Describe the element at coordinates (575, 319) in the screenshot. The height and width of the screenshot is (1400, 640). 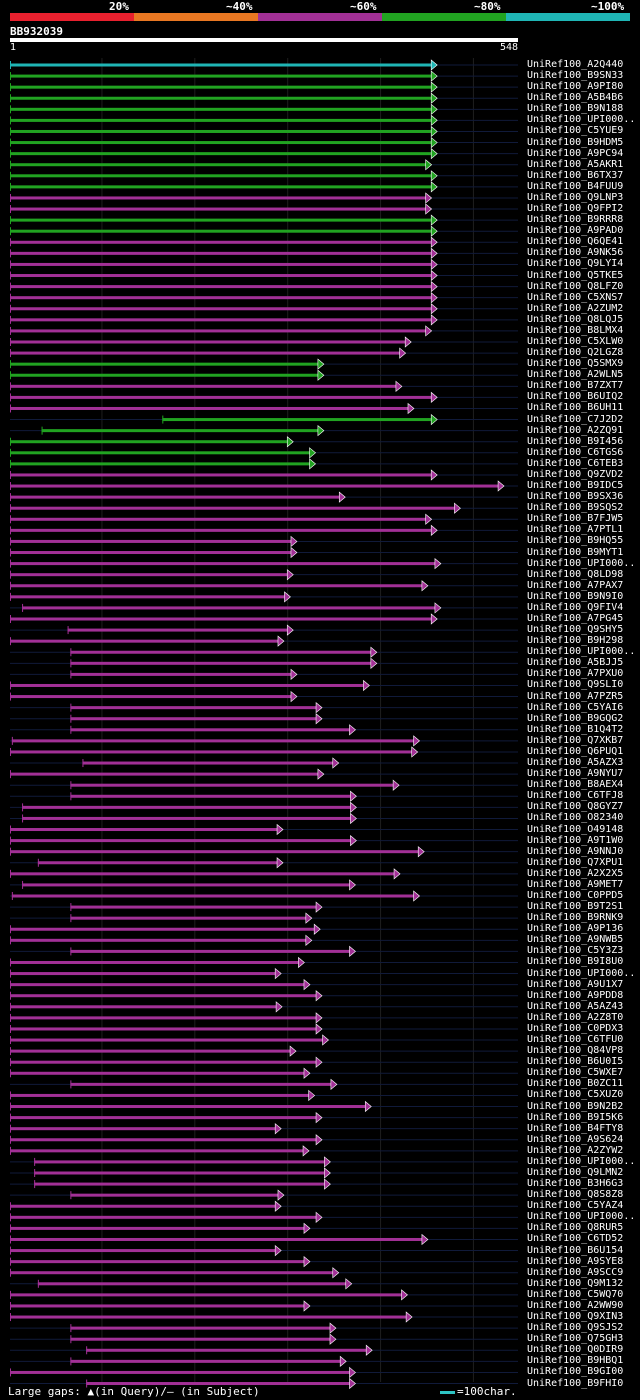
I see `hit-label: UniRef100_Q8LQJ5` at that location.